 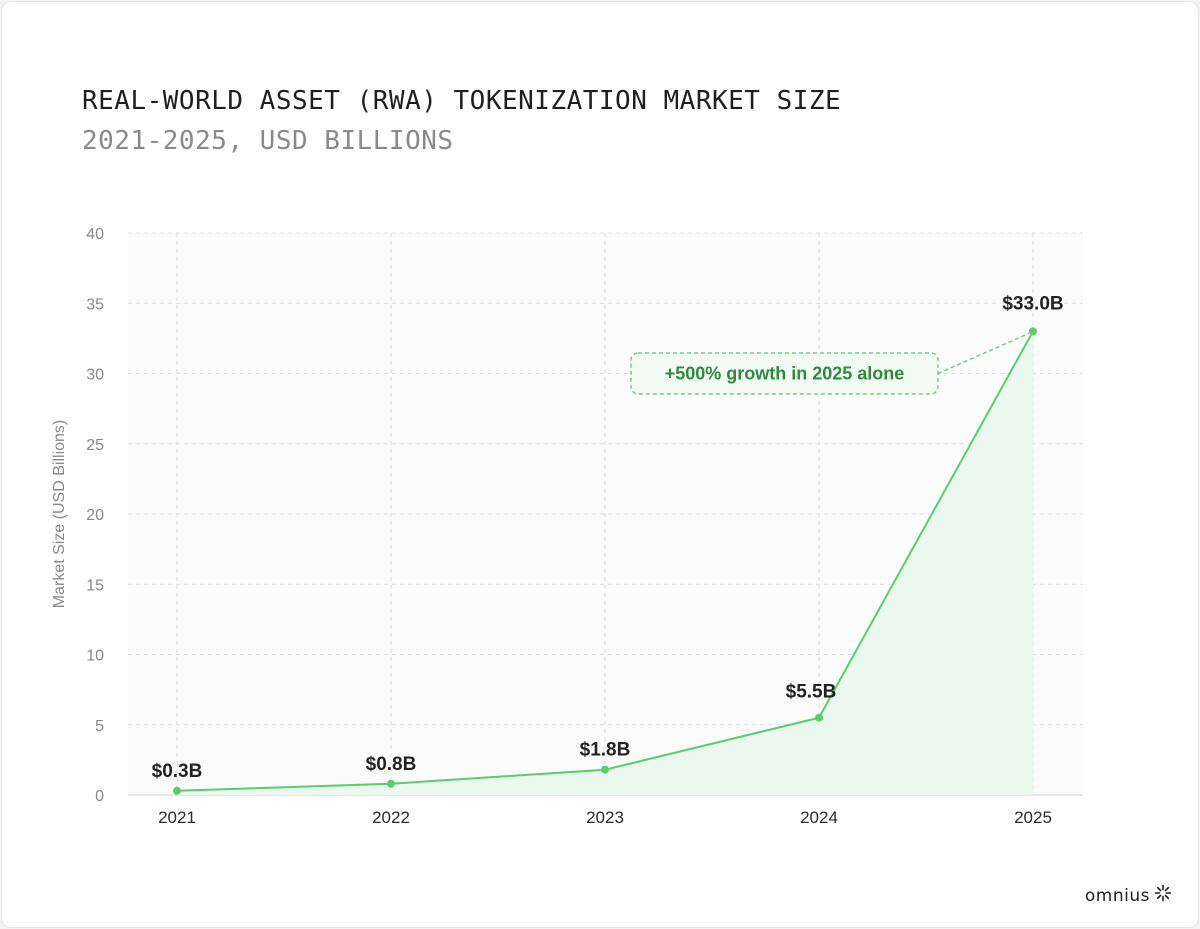 What do you see at coordinates (268, 141) in the screenshot?
I see `chart-subtitle: 2021-2025, USD BILLIONS` at bounding box center [268, 141].